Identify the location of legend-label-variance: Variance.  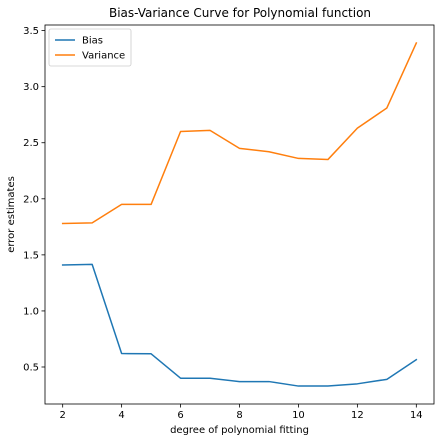
(103, 56).